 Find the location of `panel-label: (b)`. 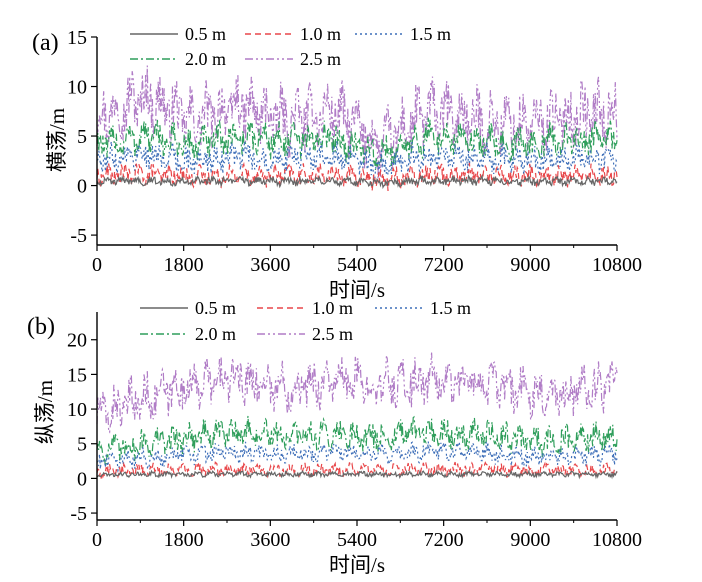

panel-label: (b) is located at coordinates (41, 327).